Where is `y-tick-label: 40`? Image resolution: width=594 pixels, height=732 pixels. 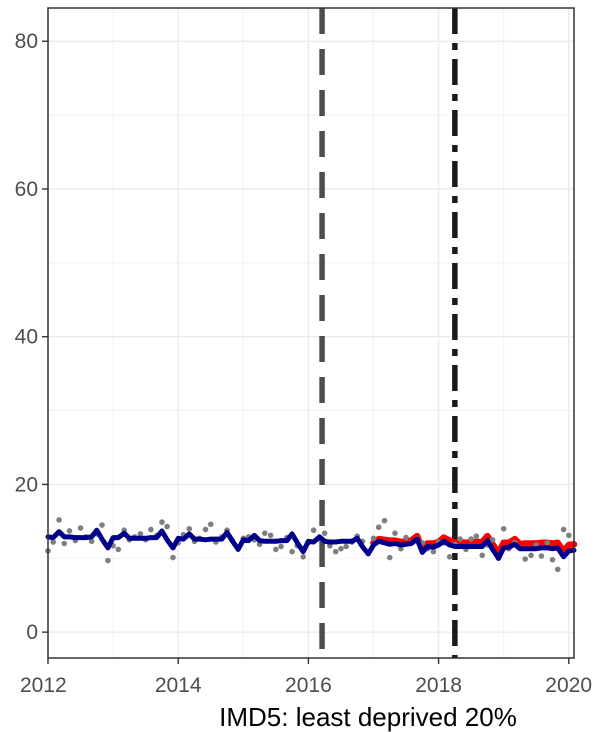 y-tick-label: 40 is located at coordinates (26, 337).